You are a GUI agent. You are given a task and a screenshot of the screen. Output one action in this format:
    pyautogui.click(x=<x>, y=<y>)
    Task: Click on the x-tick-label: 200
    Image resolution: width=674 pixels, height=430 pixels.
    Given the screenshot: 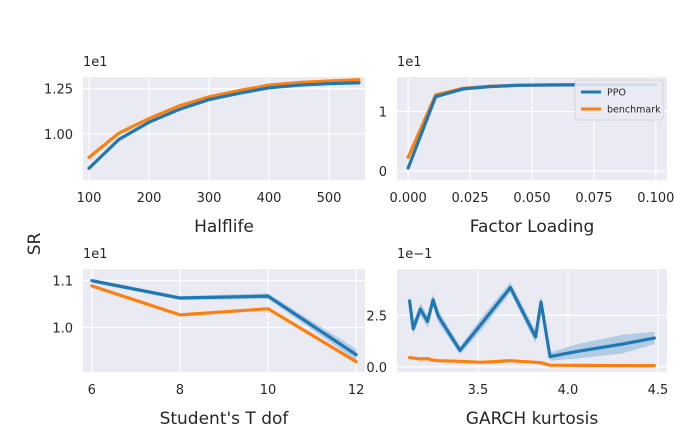 What is the action you would take?
    pyautogui.click(x=149, y=198)
    